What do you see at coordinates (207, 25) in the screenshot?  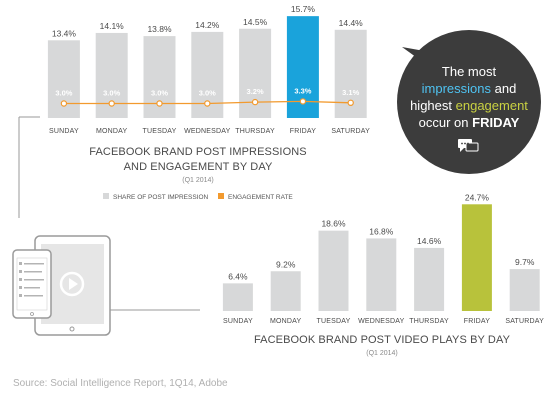 I see `impression-label-wednesday: 14.2%` at bounding box center [207, 25].